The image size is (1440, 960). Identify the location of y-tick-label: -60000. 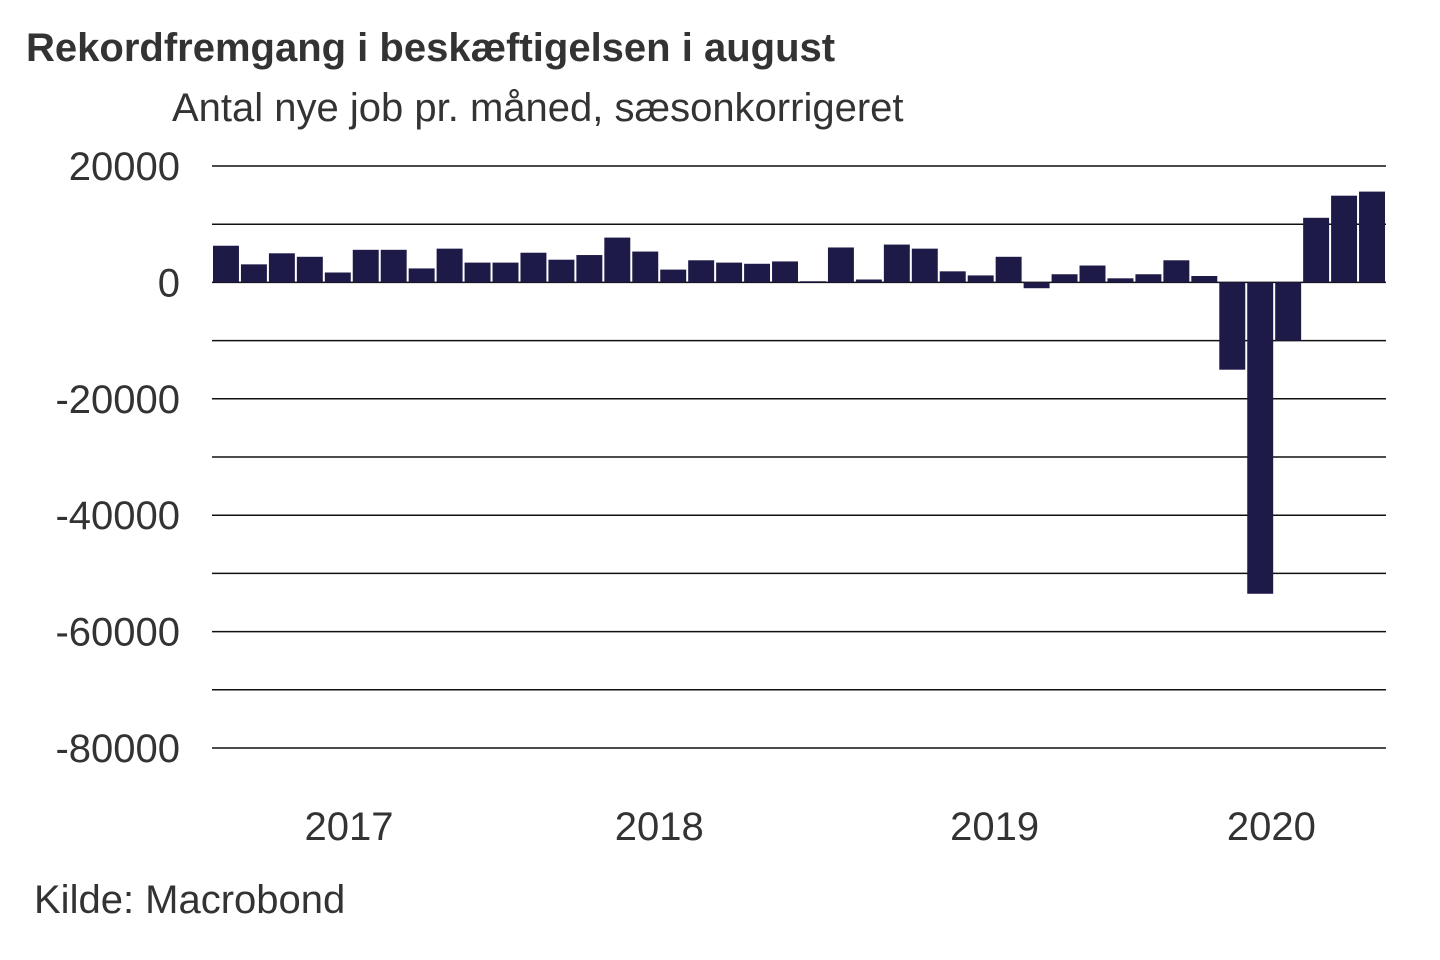
(117, 633).